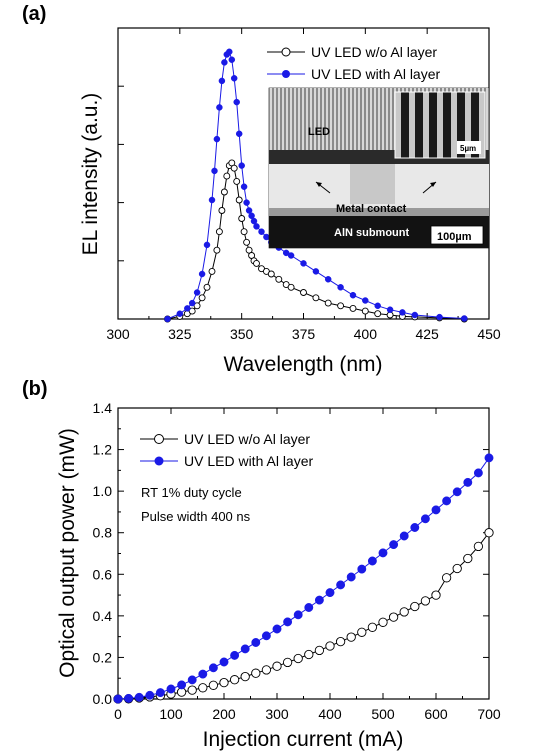 This screenshot has height=751, width=542. What do you see at coordinates (319, 132) in the screenshot?
I see `inset-label-led: LED` at bounding box center [319, 132].